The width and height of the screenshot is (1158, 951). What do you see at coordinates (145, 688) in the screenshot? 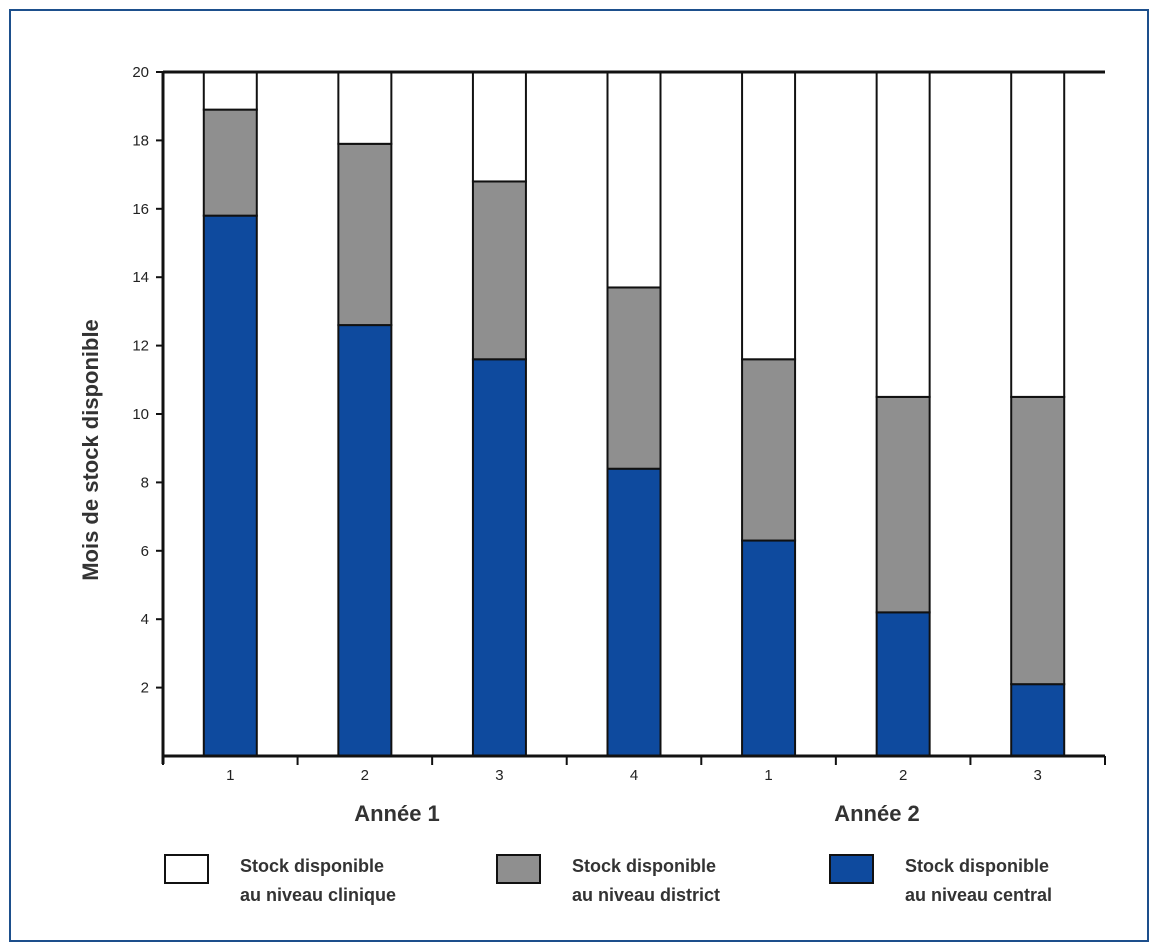
I see `y-tick-label: 2` at bounding box center [145, 688].